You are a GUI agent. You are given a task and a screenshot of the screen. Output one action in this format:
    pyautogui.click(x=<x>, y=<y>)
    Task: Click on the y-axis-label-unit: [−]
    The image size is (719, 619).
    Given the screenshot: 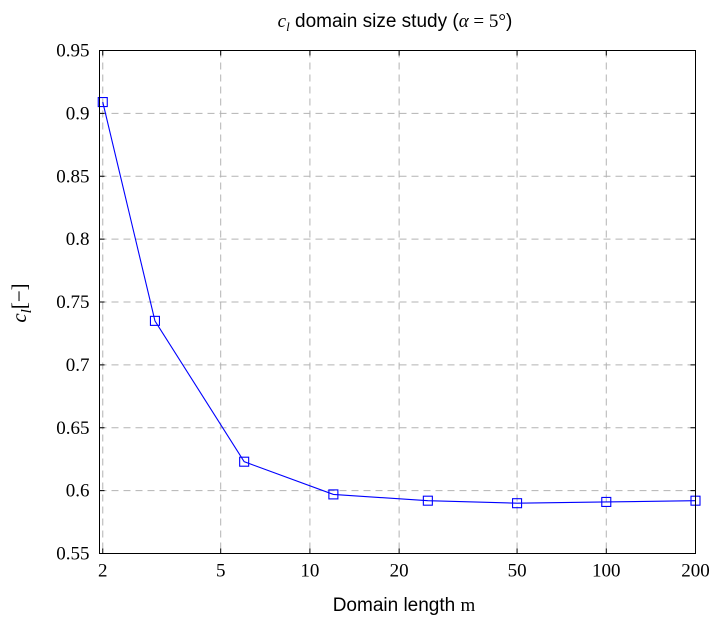 What is the action you would take?
    pyautogui.click(x=19, y=296)
    